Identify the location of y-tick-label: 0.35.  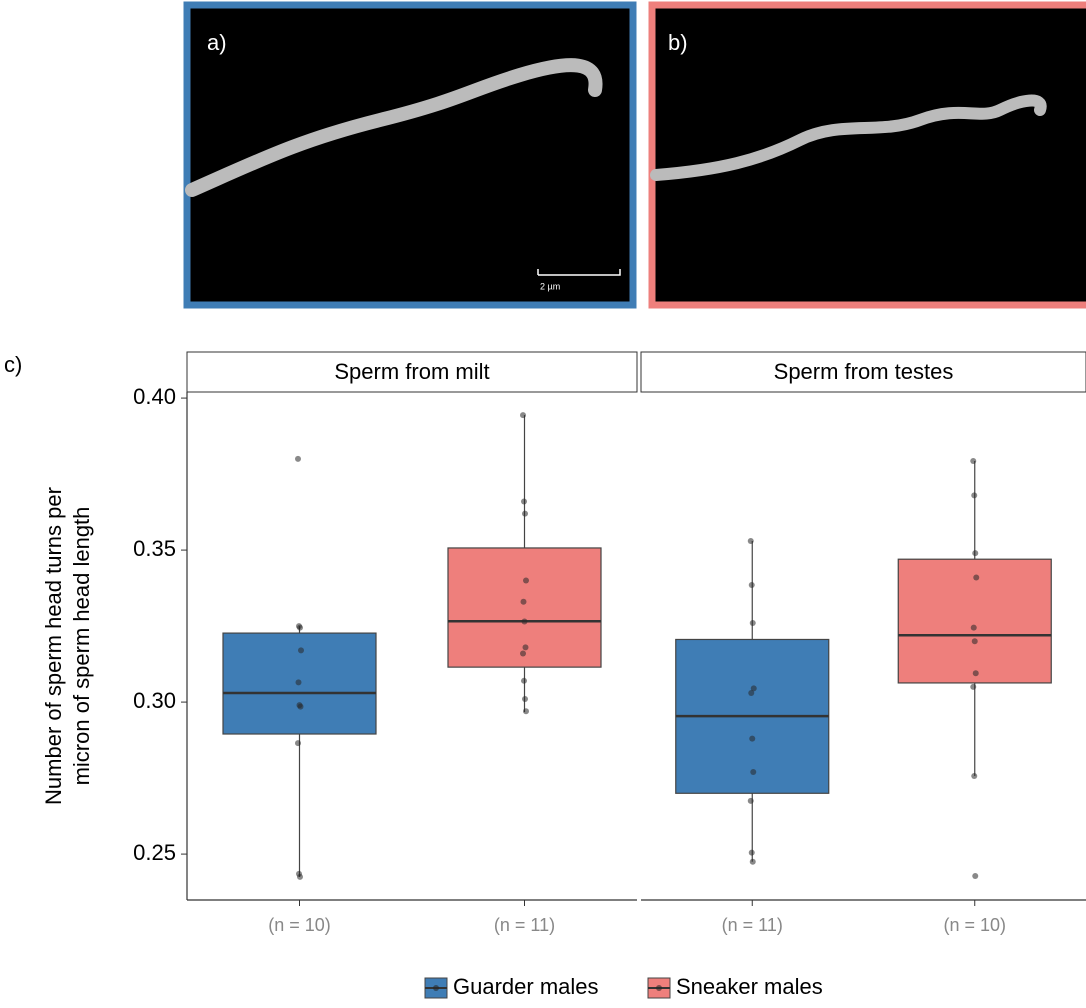
(154, 548).